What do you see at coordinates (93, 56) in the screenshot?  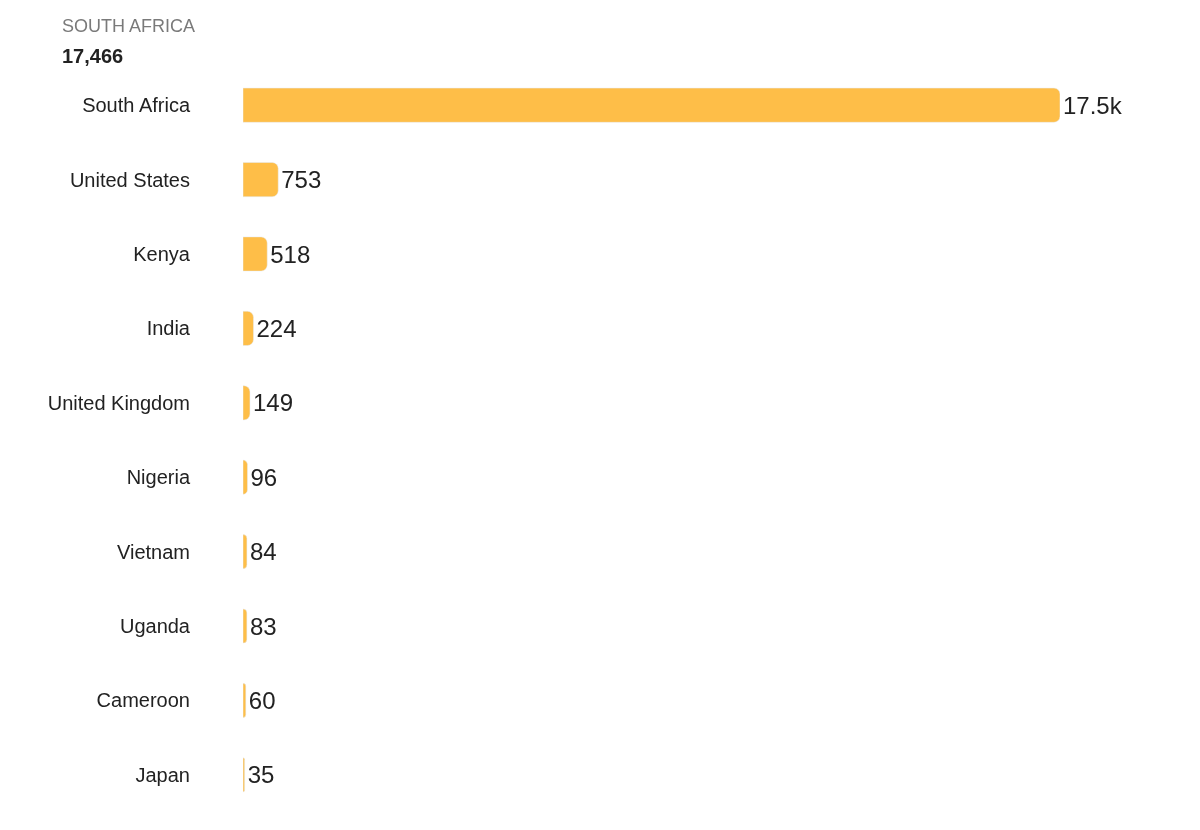 I see `text: 17,466` at bounding box center [93, 56].